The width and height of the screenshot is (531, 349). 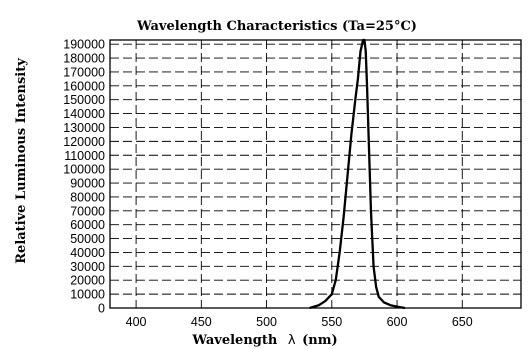 What do you see at coordinates (84, 114) in the screenshot?
I see `y-tick-label: 140000` at bounding box center [84, 114].